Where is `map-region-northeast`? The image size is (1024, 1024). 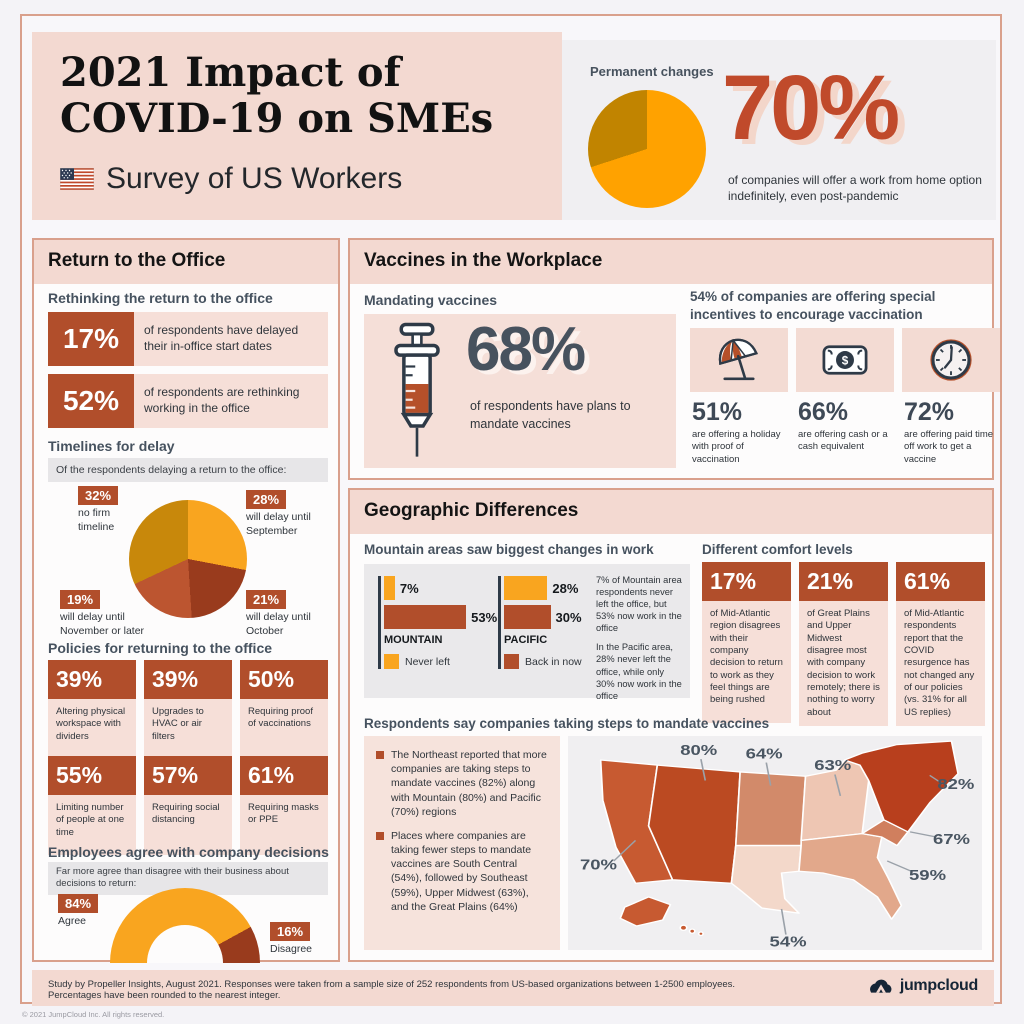 map-region-northeast is located at coordinates (901, 786).